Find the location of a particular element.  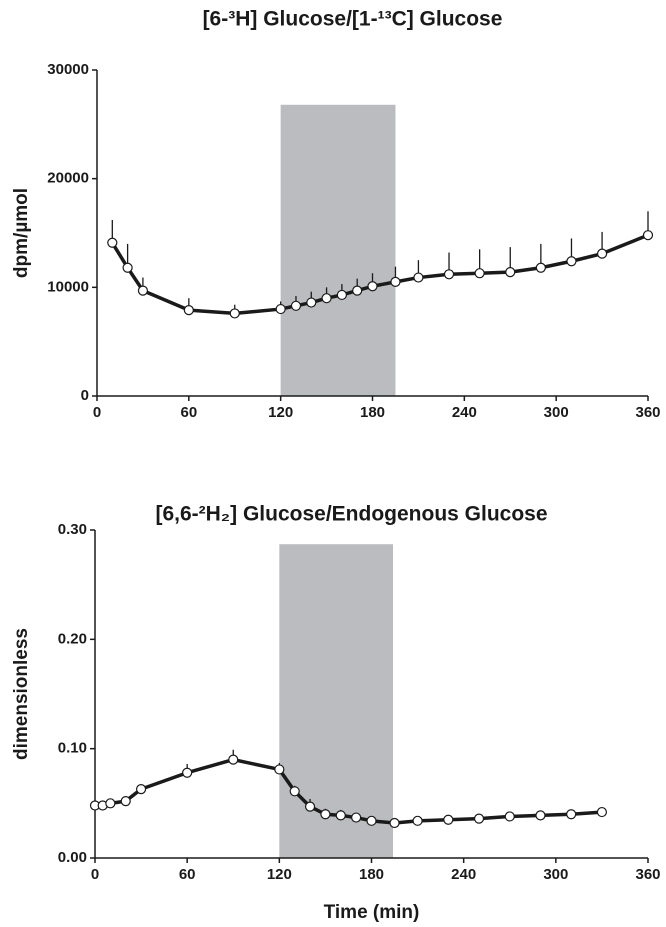

y-tick-label: 0.00 is located at coordinates (72, 857).